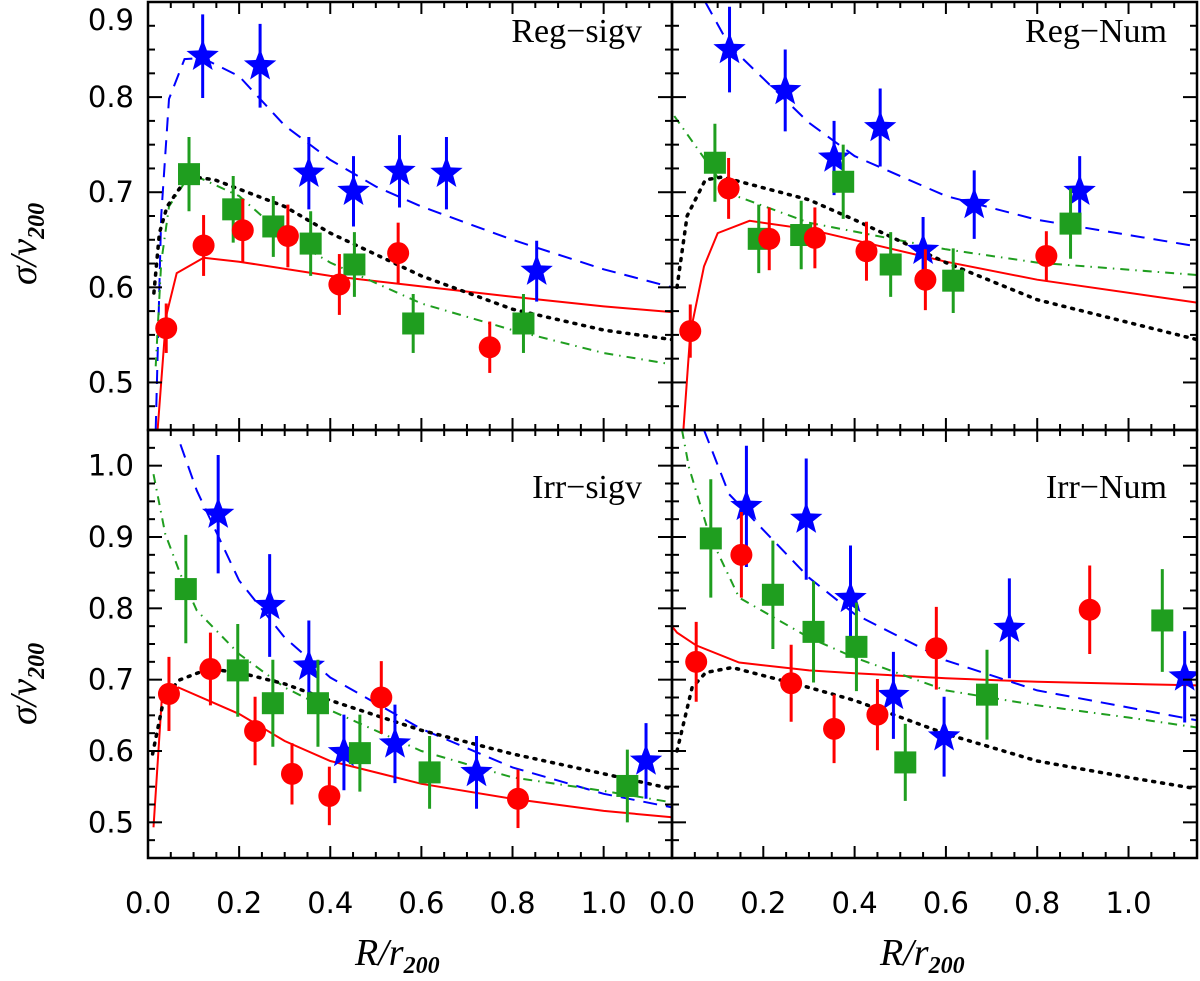  I want to click on y-tick-label: 0.6, so click(111, 287).